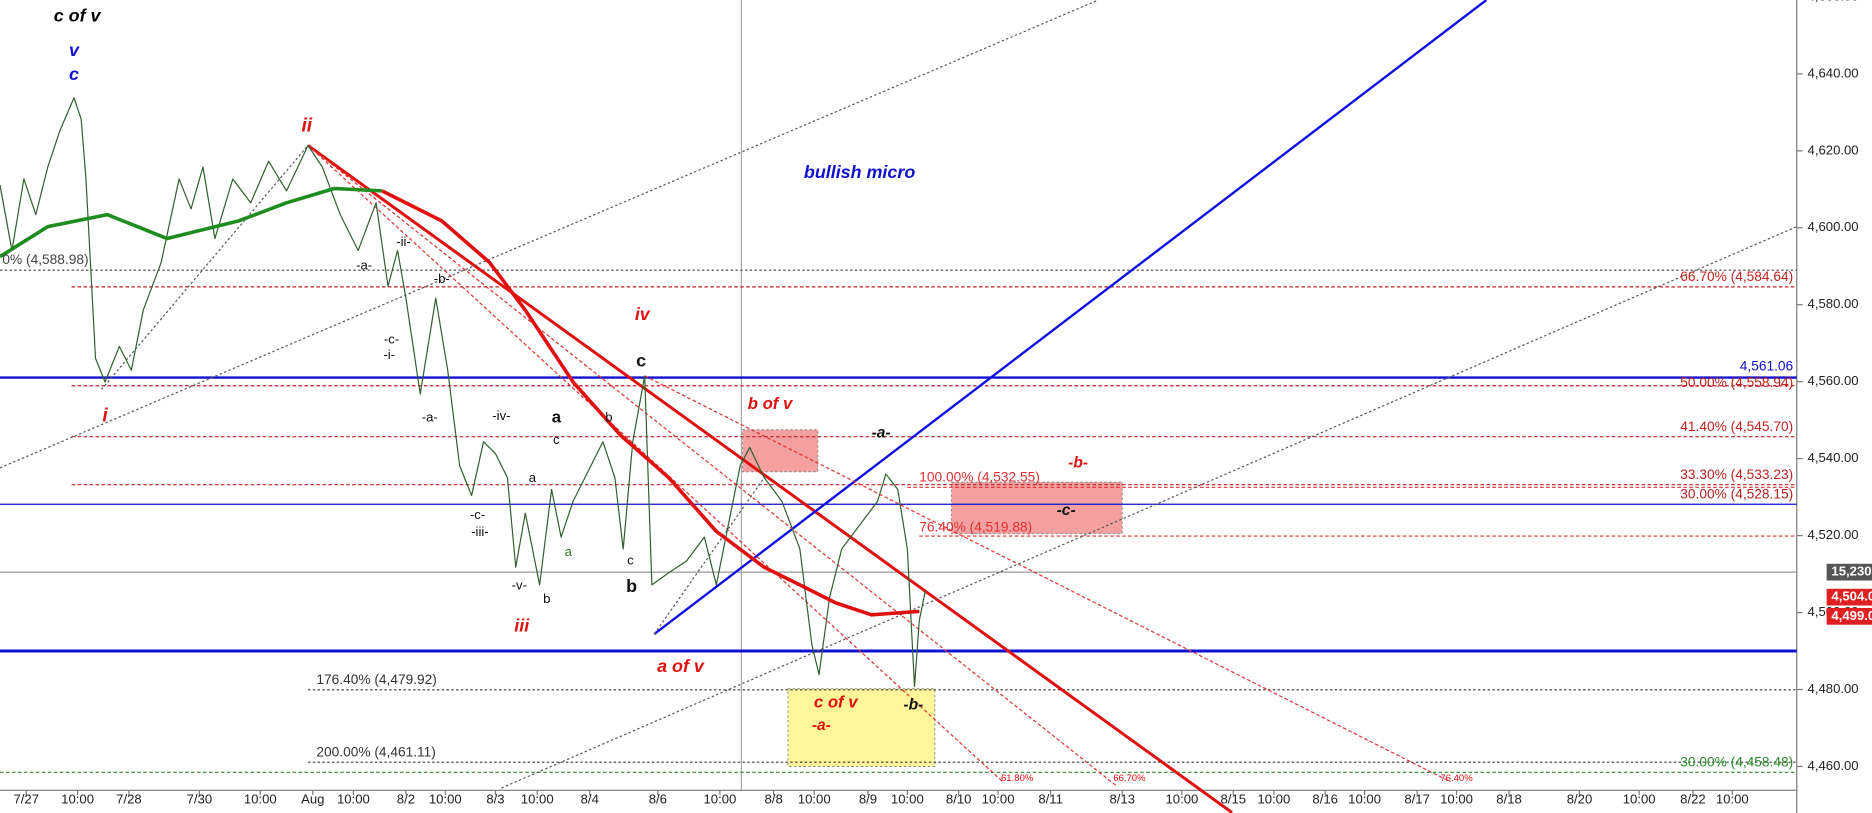 The height and width of the screenshot is (813, 1872). Describe the element at coordinates (45, 259) in the screenshot. I see `level-label: 0% (4,588.98)` at that location.